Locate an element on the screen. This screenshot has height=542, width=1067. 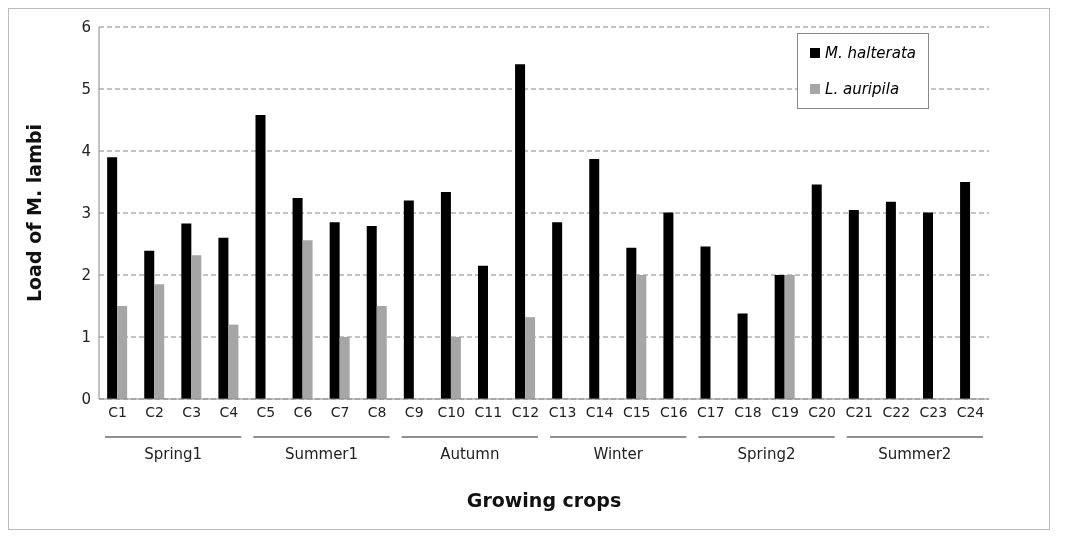
x-tick-label: C2 is located at coordinates (154, 411).